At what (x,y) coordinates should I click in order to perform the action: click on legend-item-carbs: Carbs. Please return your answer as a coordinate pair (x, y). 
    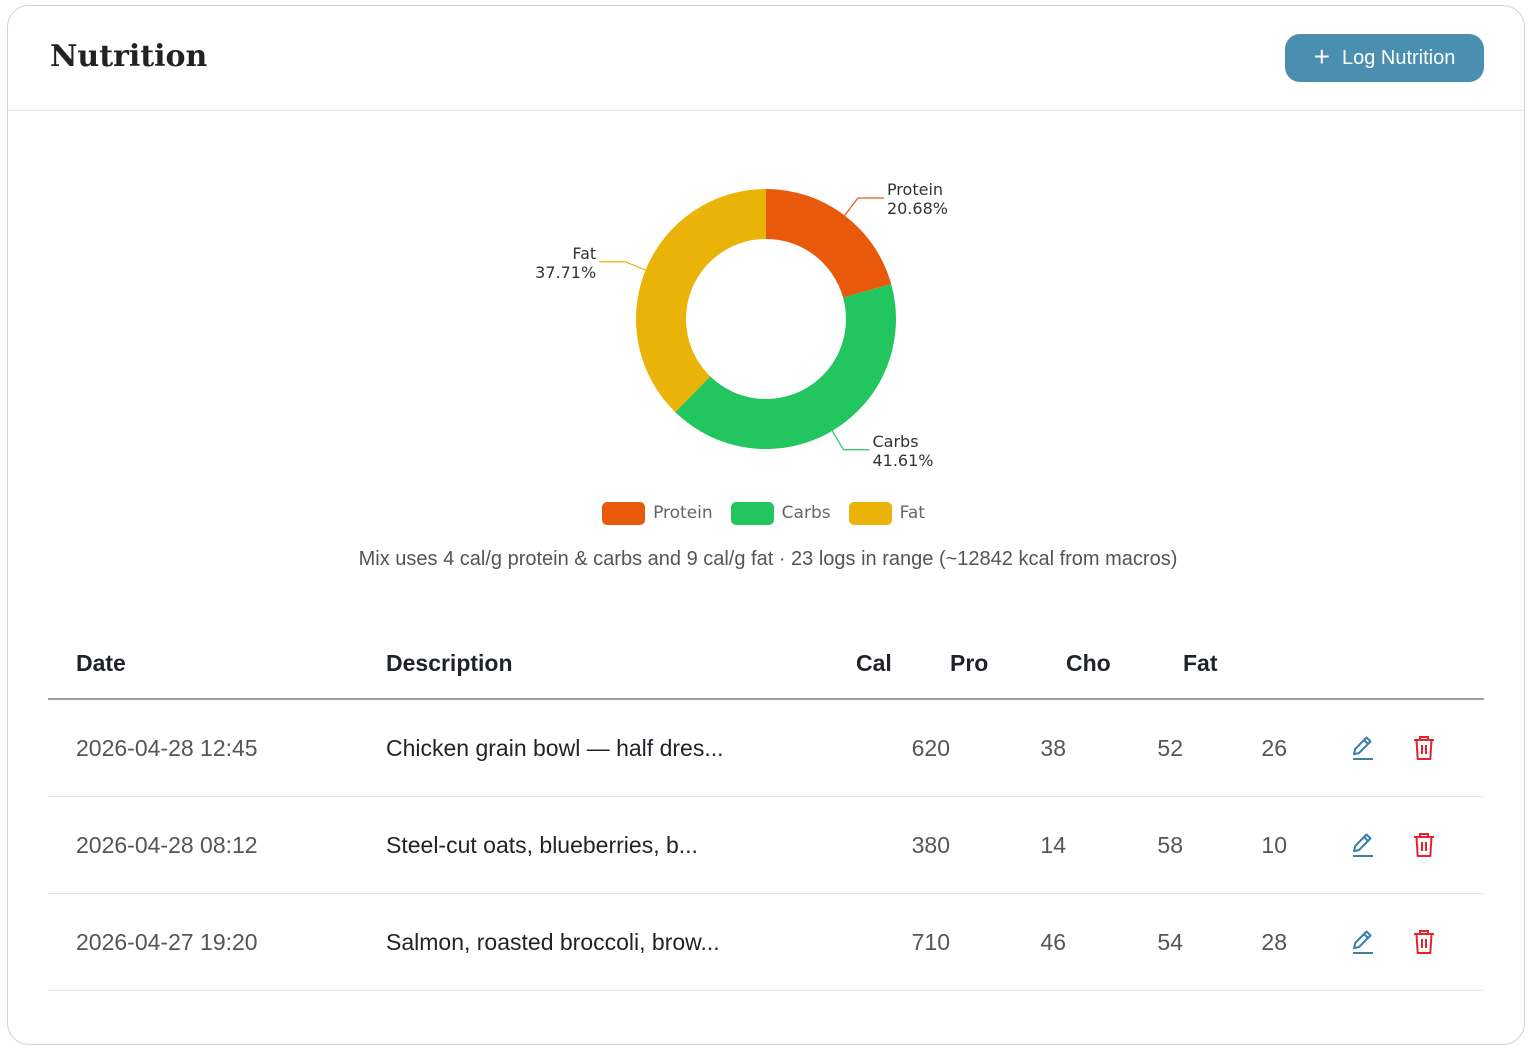
    Looking at the image, I should click on (781, 513).